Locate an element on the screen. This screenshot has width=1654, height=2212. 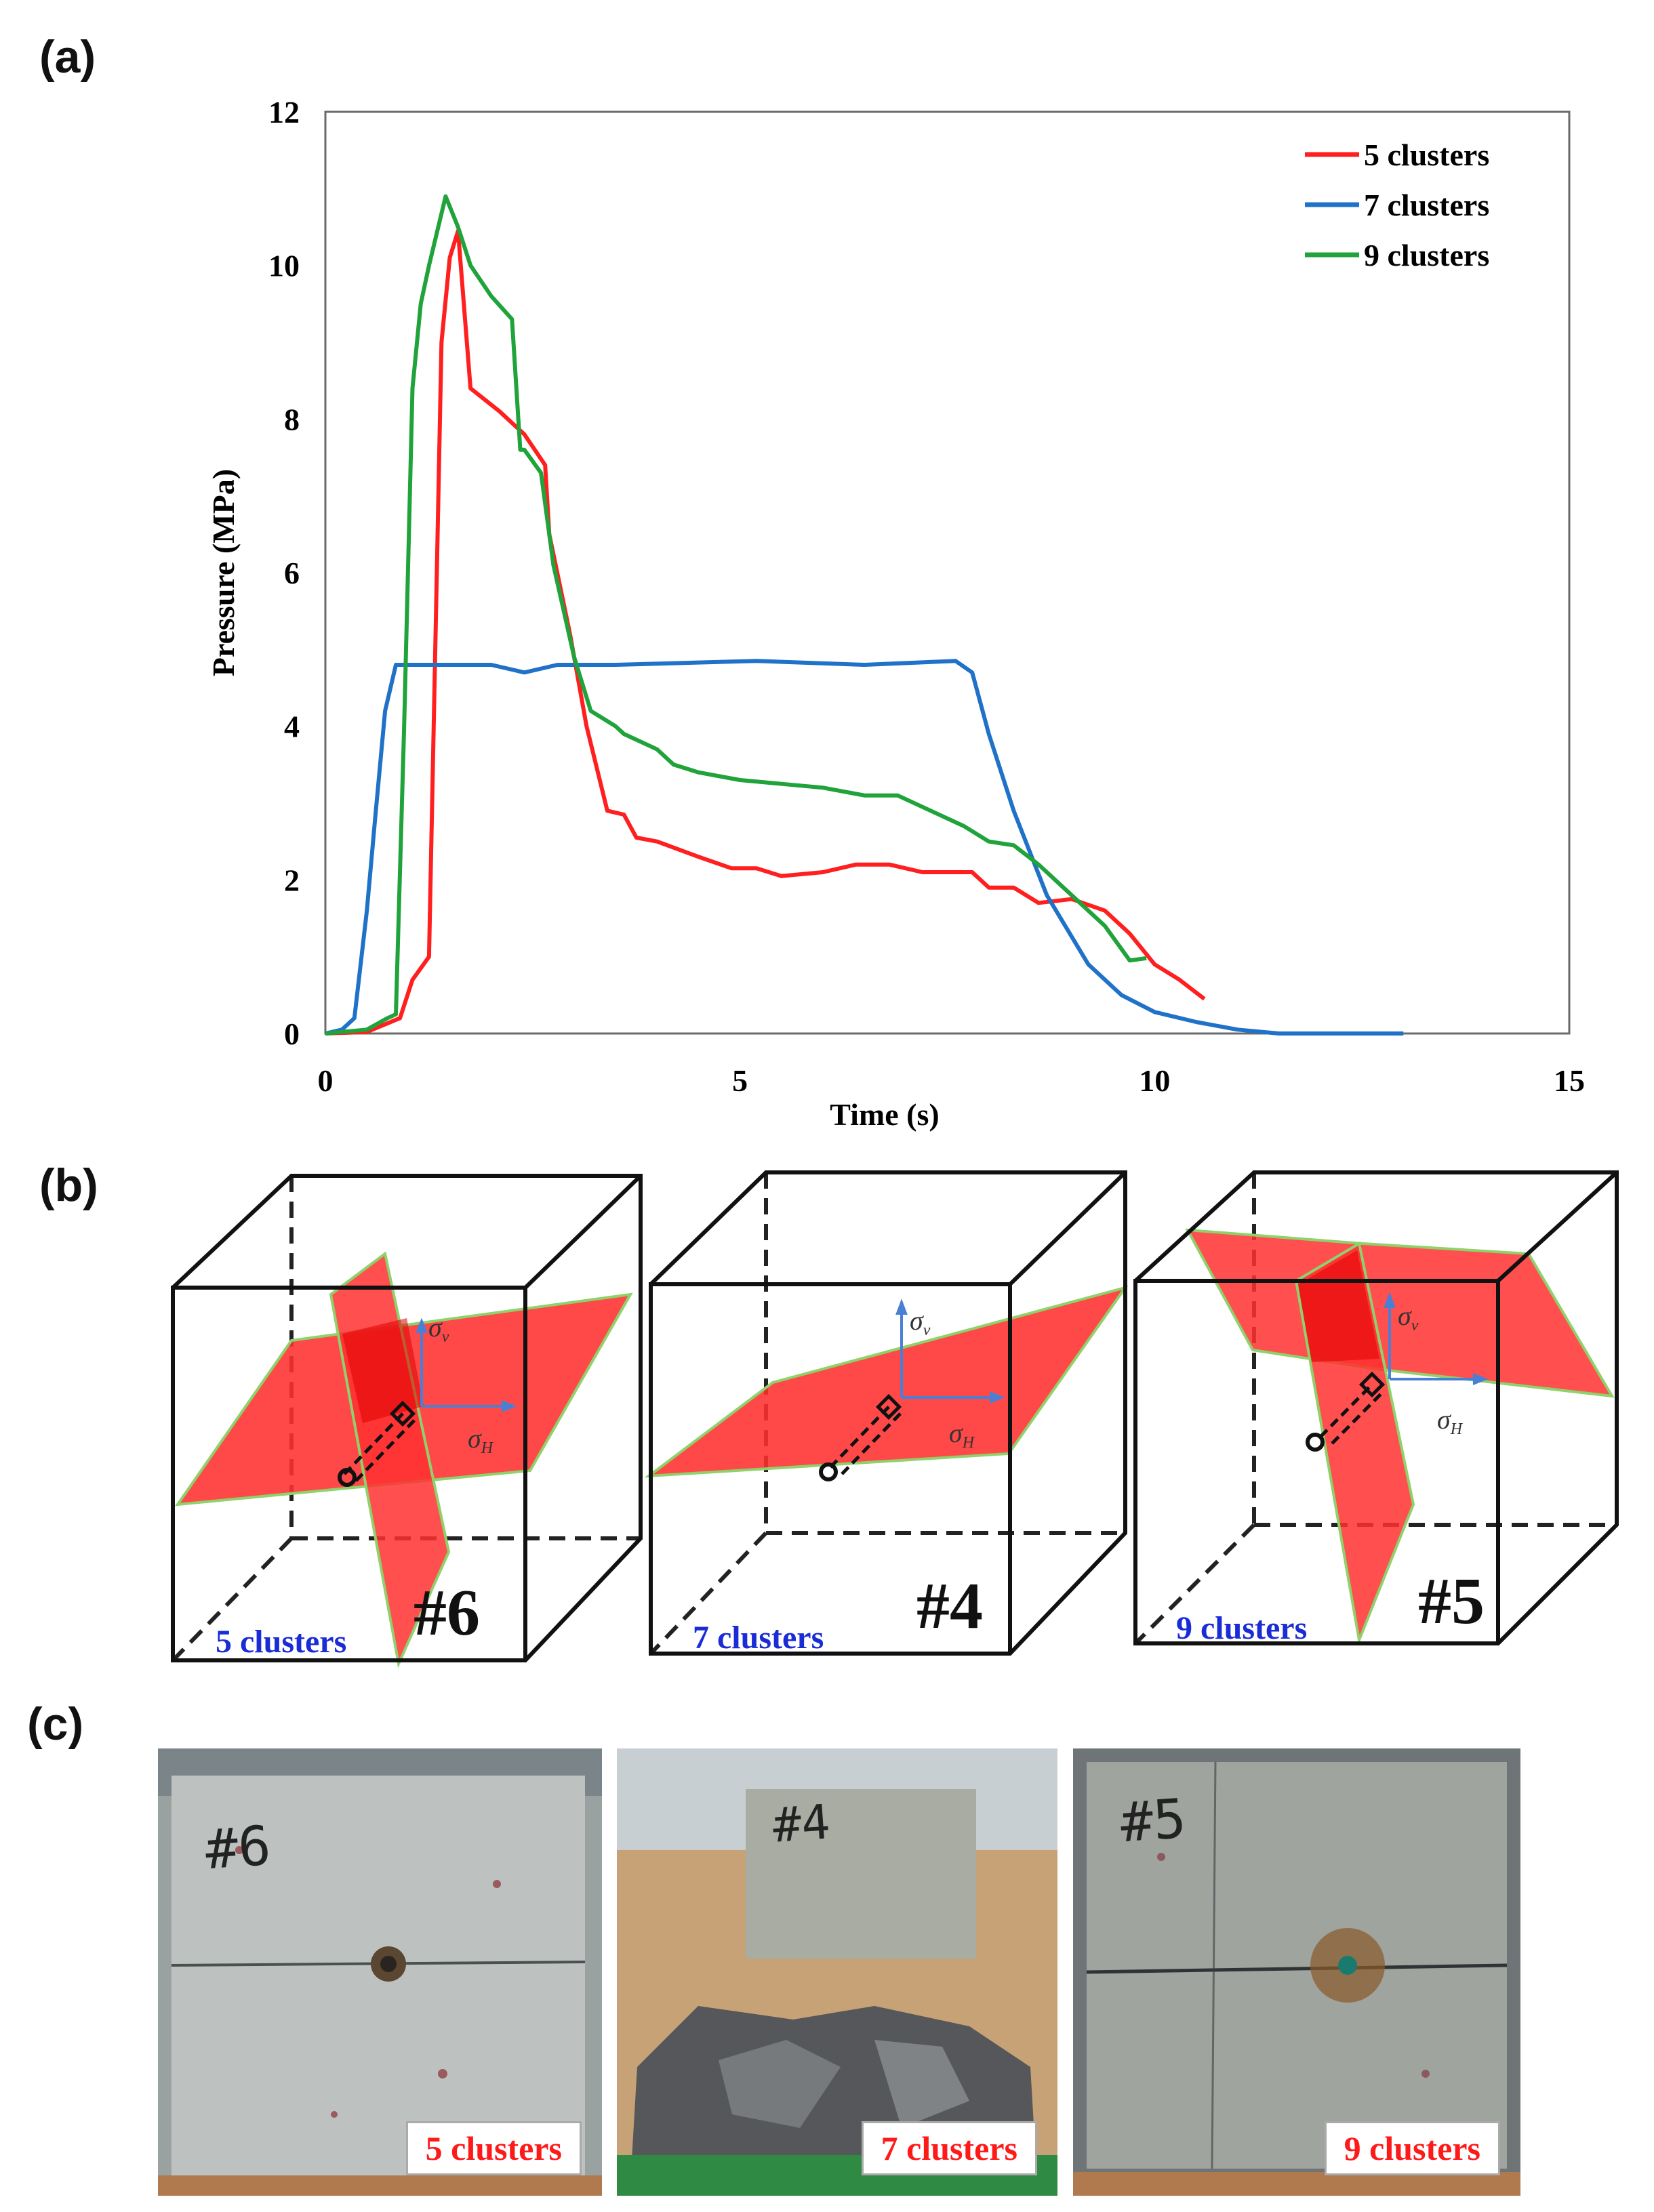
photo-label: 7 clusters is located at coordinates (949, 2148).